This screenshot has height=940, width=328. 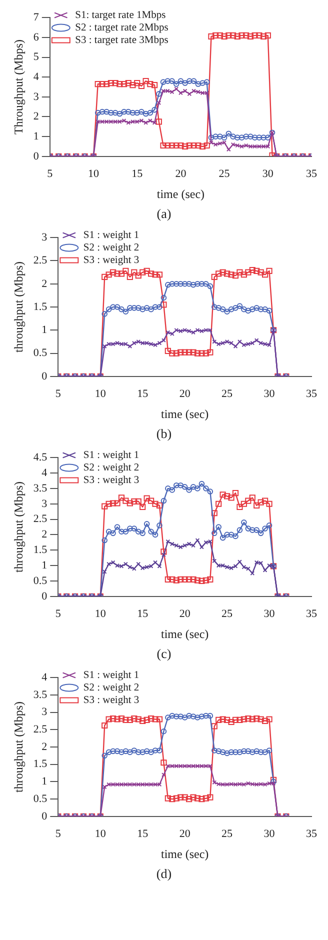 What do you see at coordinates (18, 527) in the screenshot?
I see `y-axis-title: throughput (Mbps)` at bounding box center [18, 527].